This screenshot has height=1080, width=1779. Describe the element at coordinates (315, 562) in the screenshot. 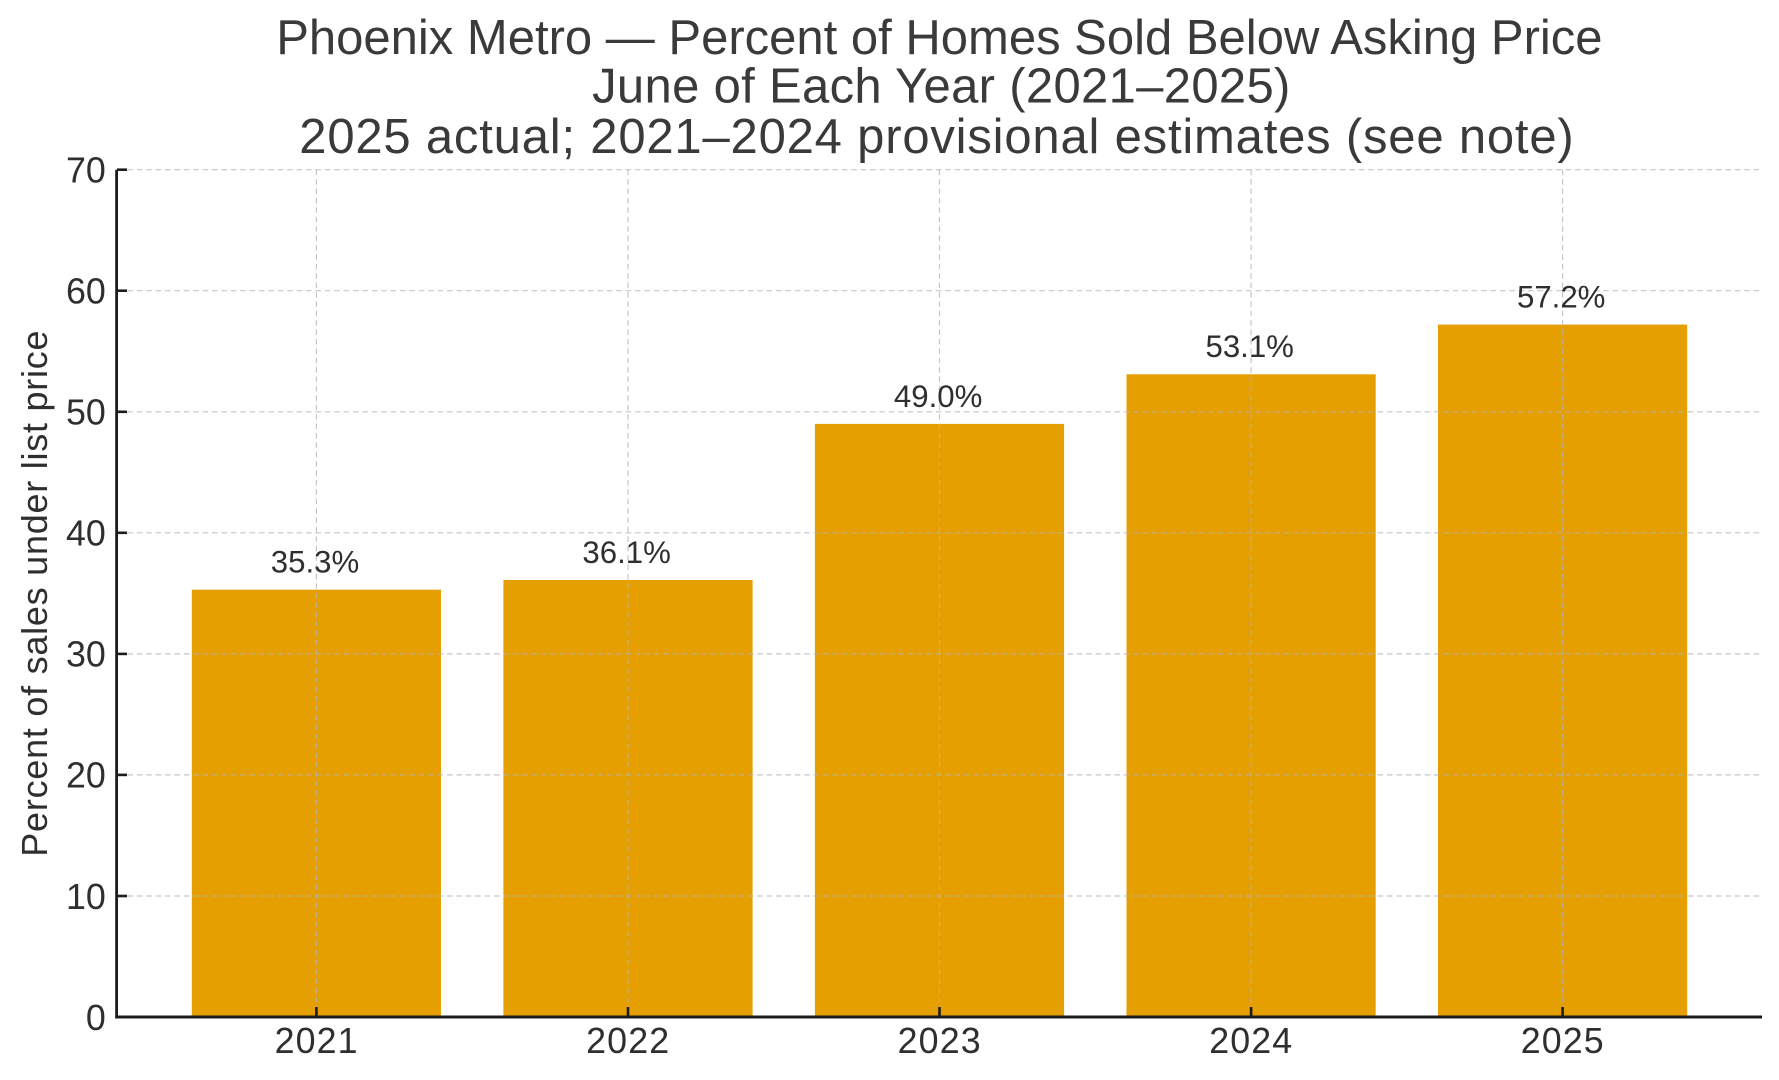

I see `svg-text: 35.3%` at that location.